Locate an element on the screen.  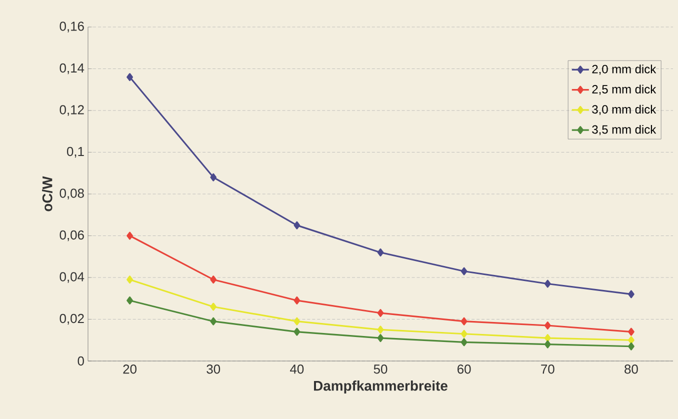
y-tick-label: 0,16 is located at coordinates (72, 27).